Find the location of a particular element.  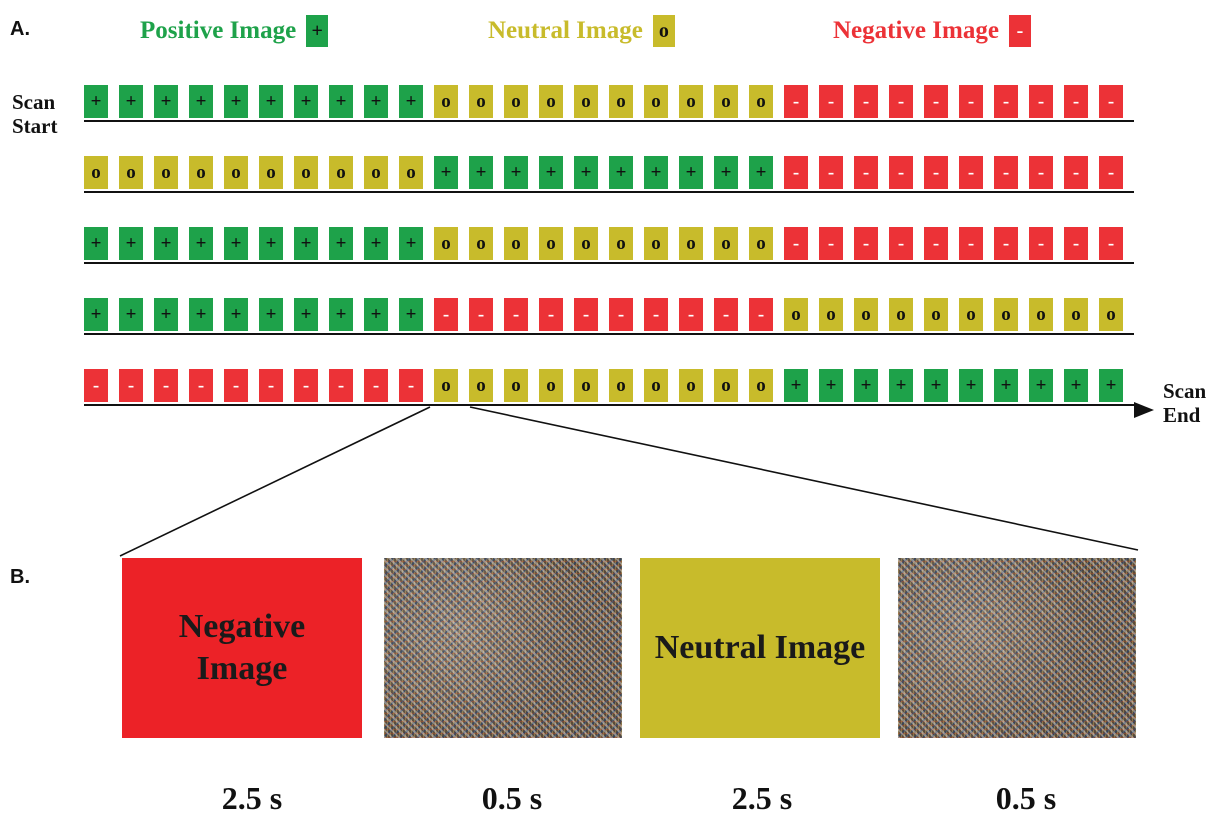

scan-run-2: o o o o o o o o o o + + + + + + + + + + - - - - - - - - - - is located at coordinates (609, 173).